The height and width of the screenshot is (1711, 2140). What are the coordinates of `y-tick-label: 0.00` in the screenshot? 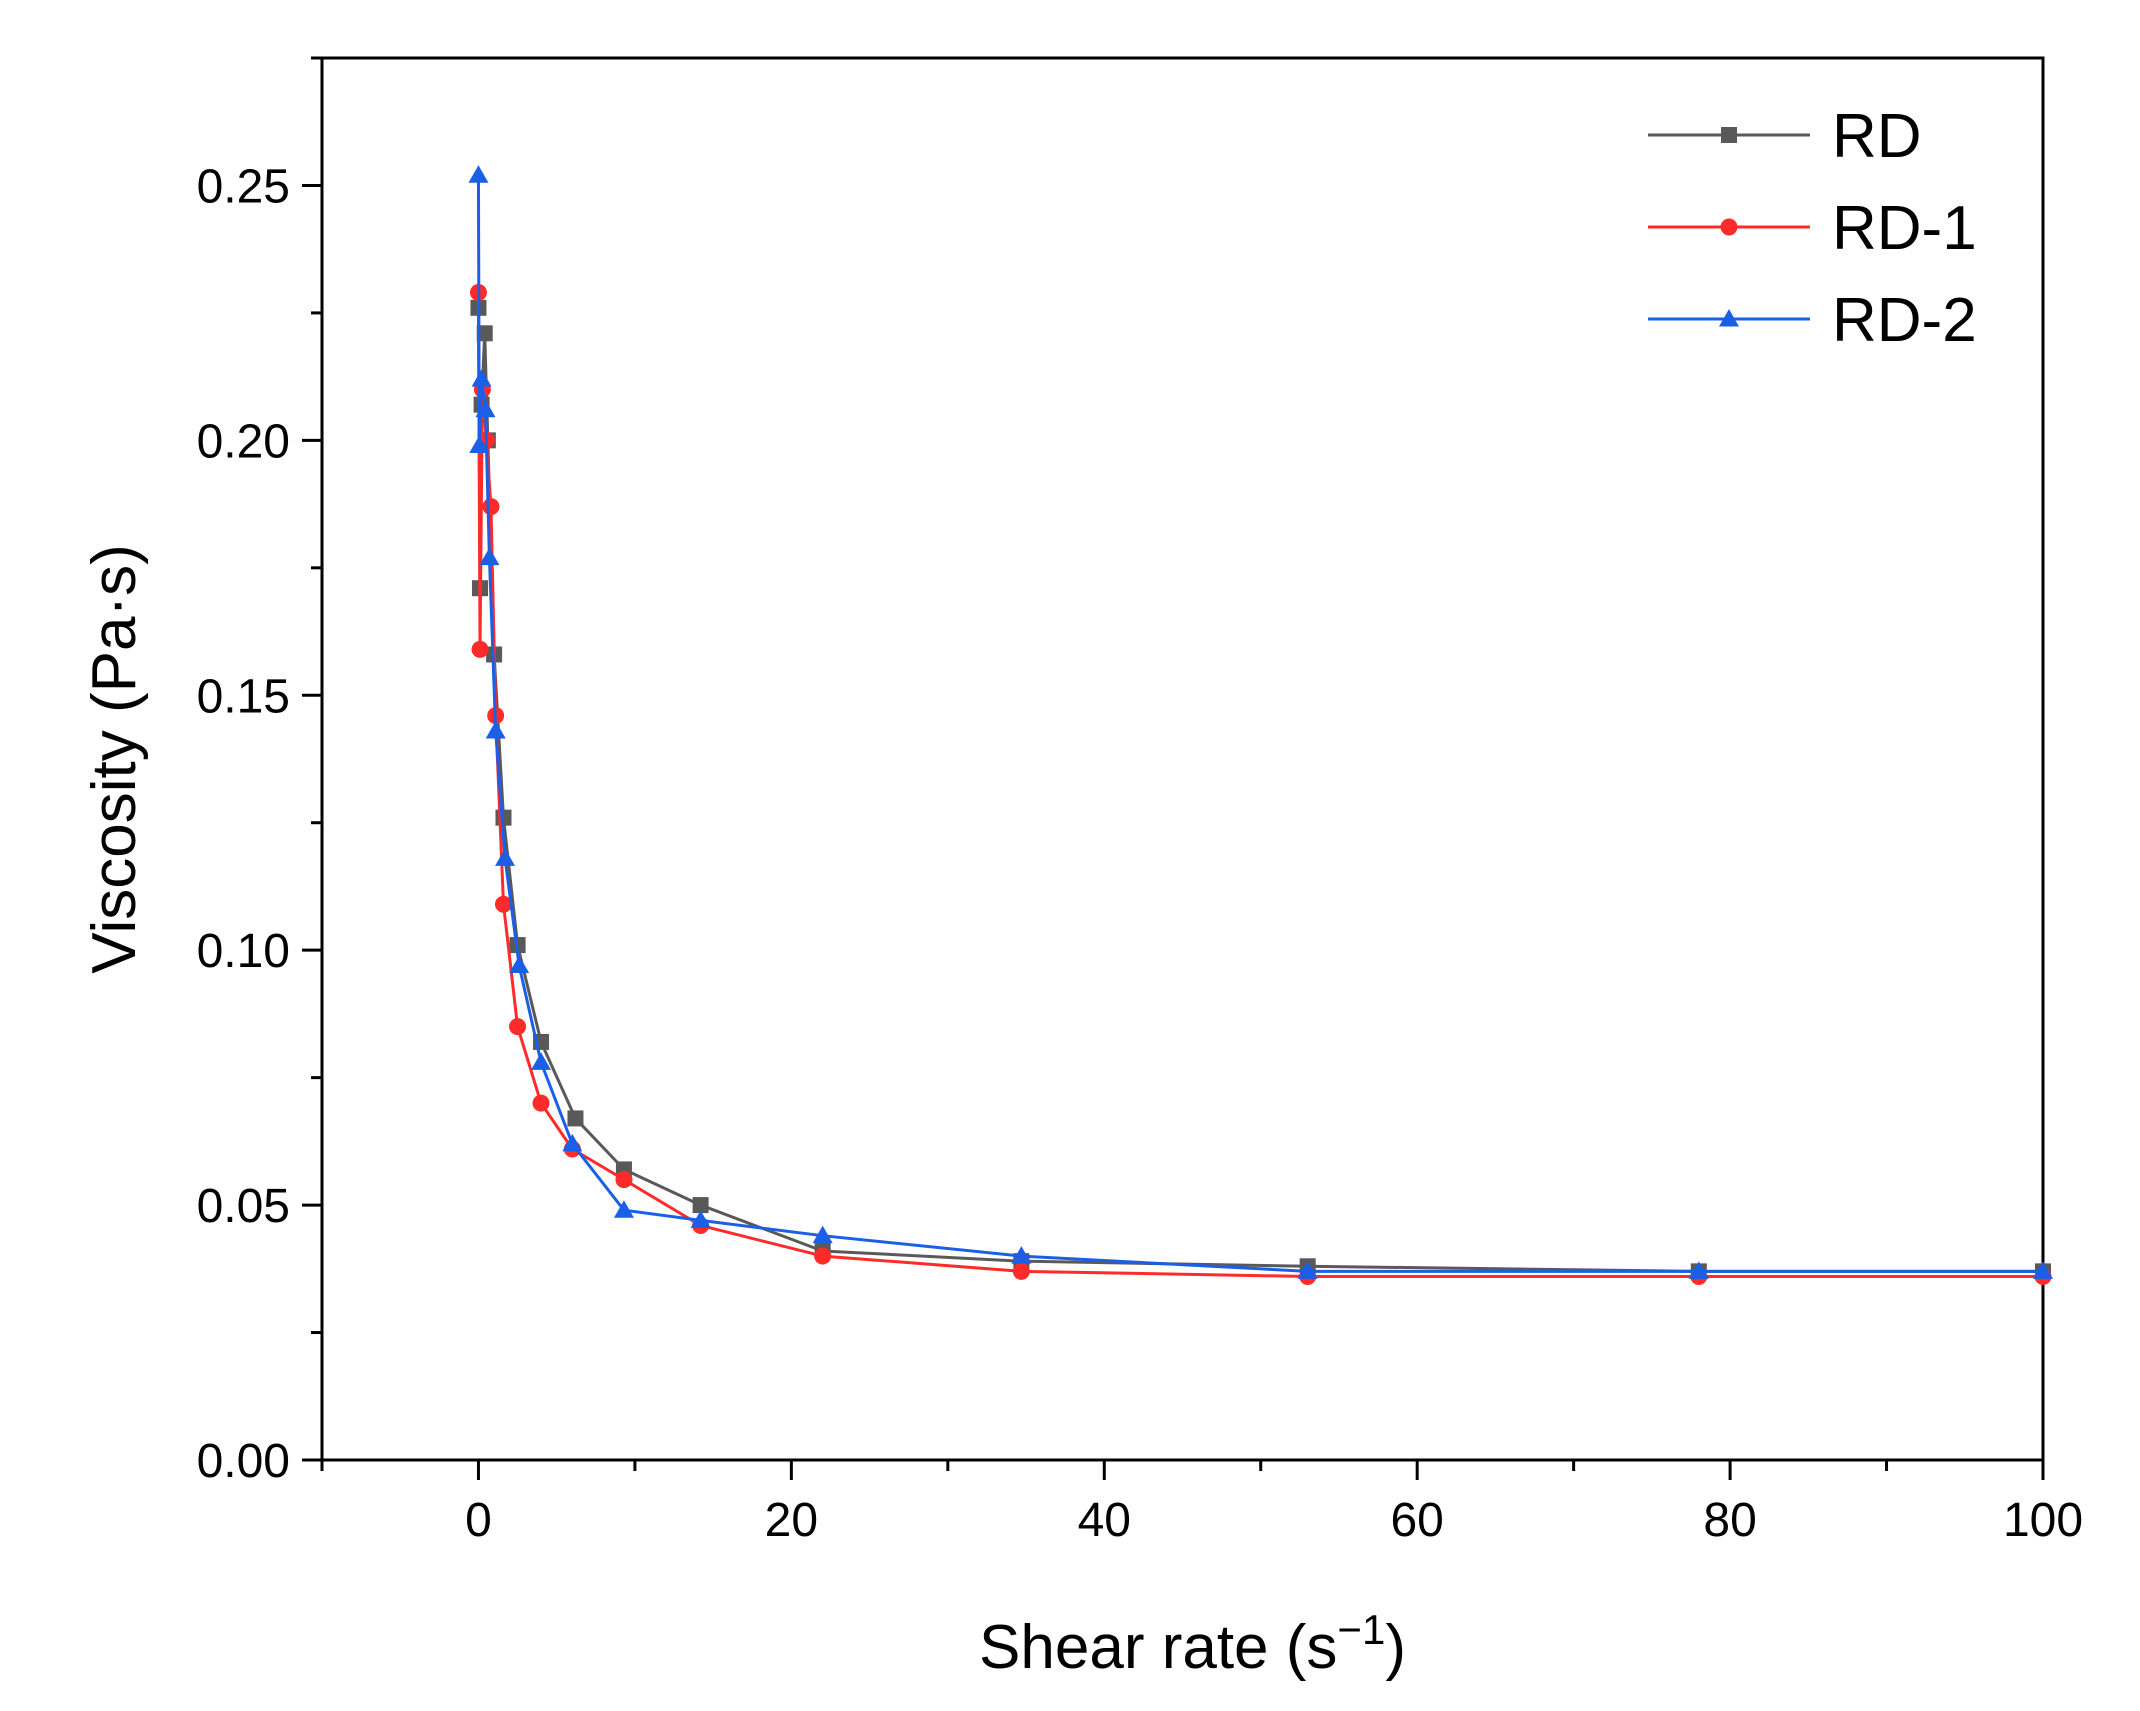 It's located at (243, 1461).